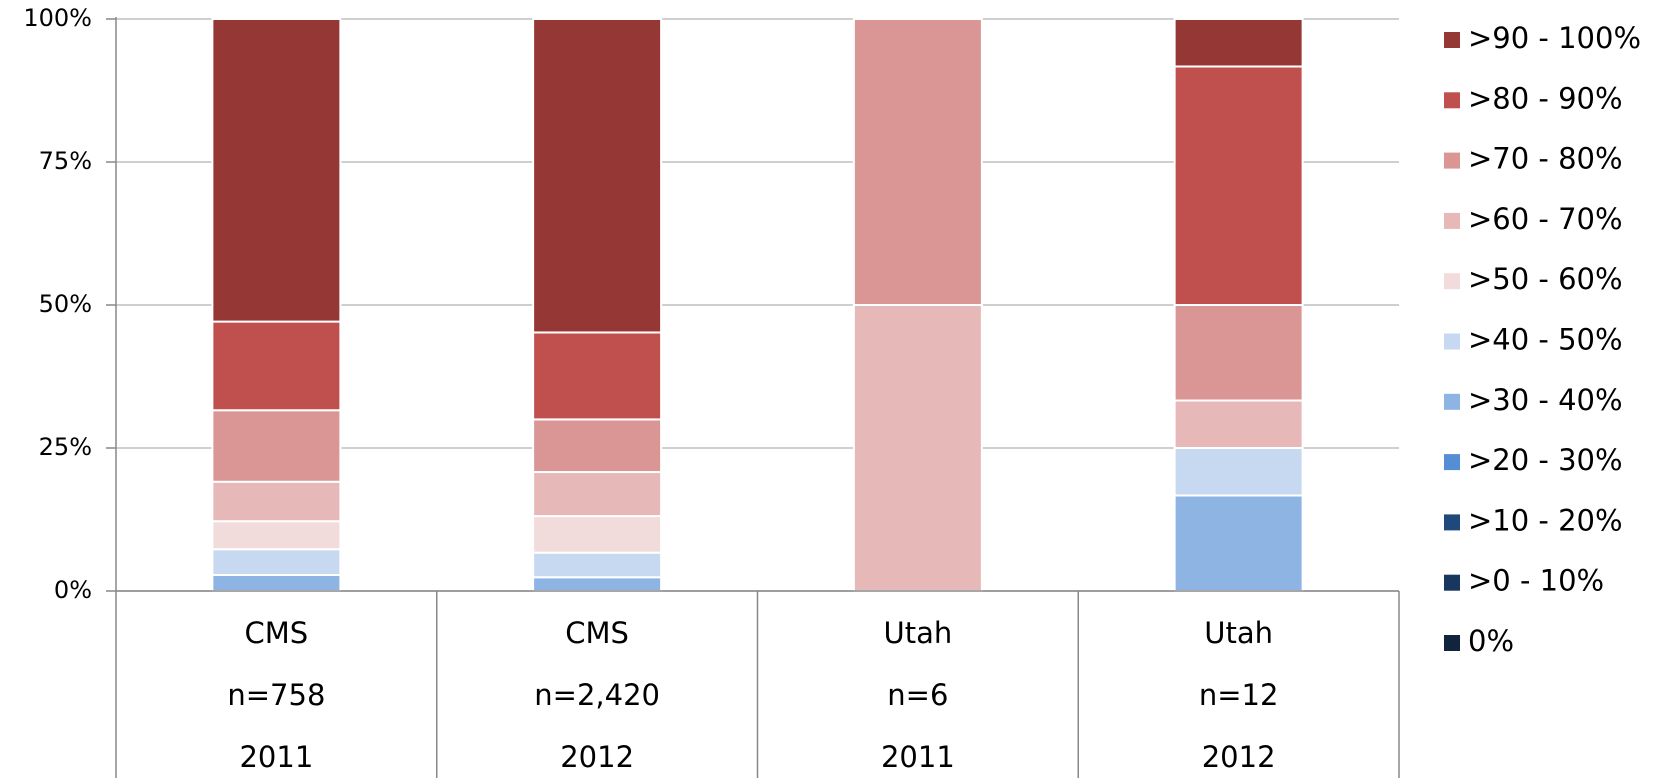 The height and width of the screenshot is (778, 1680). Describe the element at coordinates (1545, 400) in the screenshot. I see `legend-label: >30 - 40%` at that location.